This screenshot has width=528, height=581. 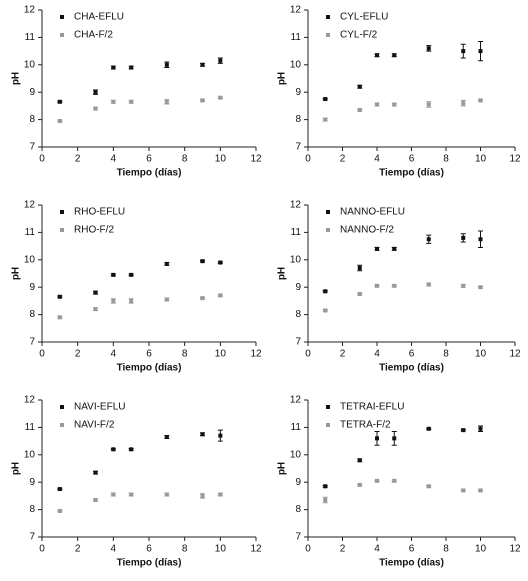 What do you see at coordinates (99, 212) in the screenshot?
I see `legend-label: RHO-EFLU` at bounding box center [99, 212].